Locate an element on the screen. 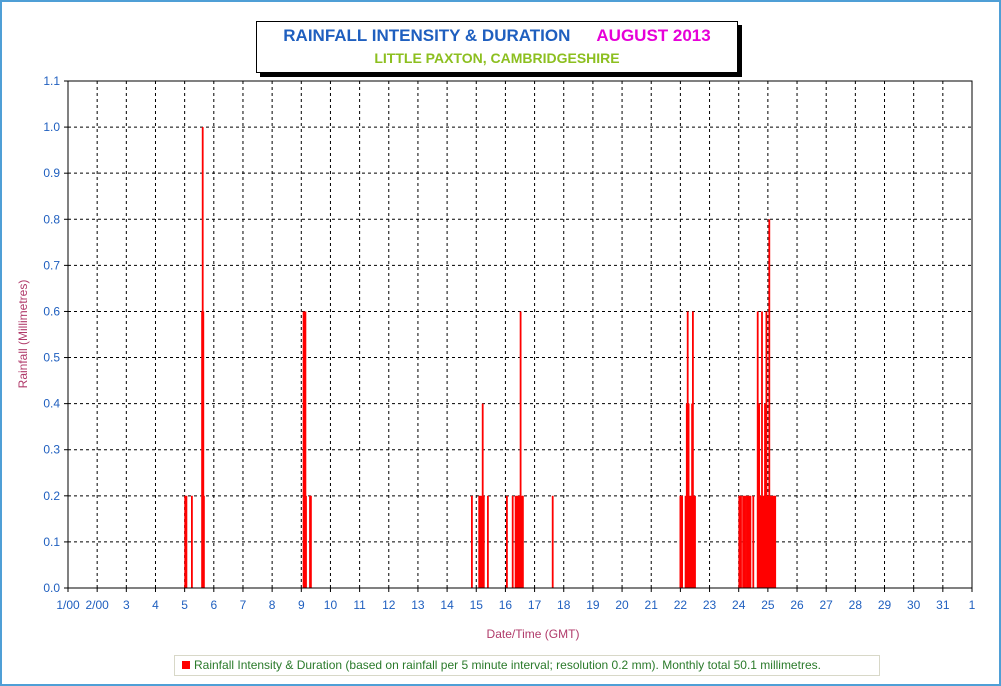  y-tick-label: 0.5 is located at coordinates (51, 358).